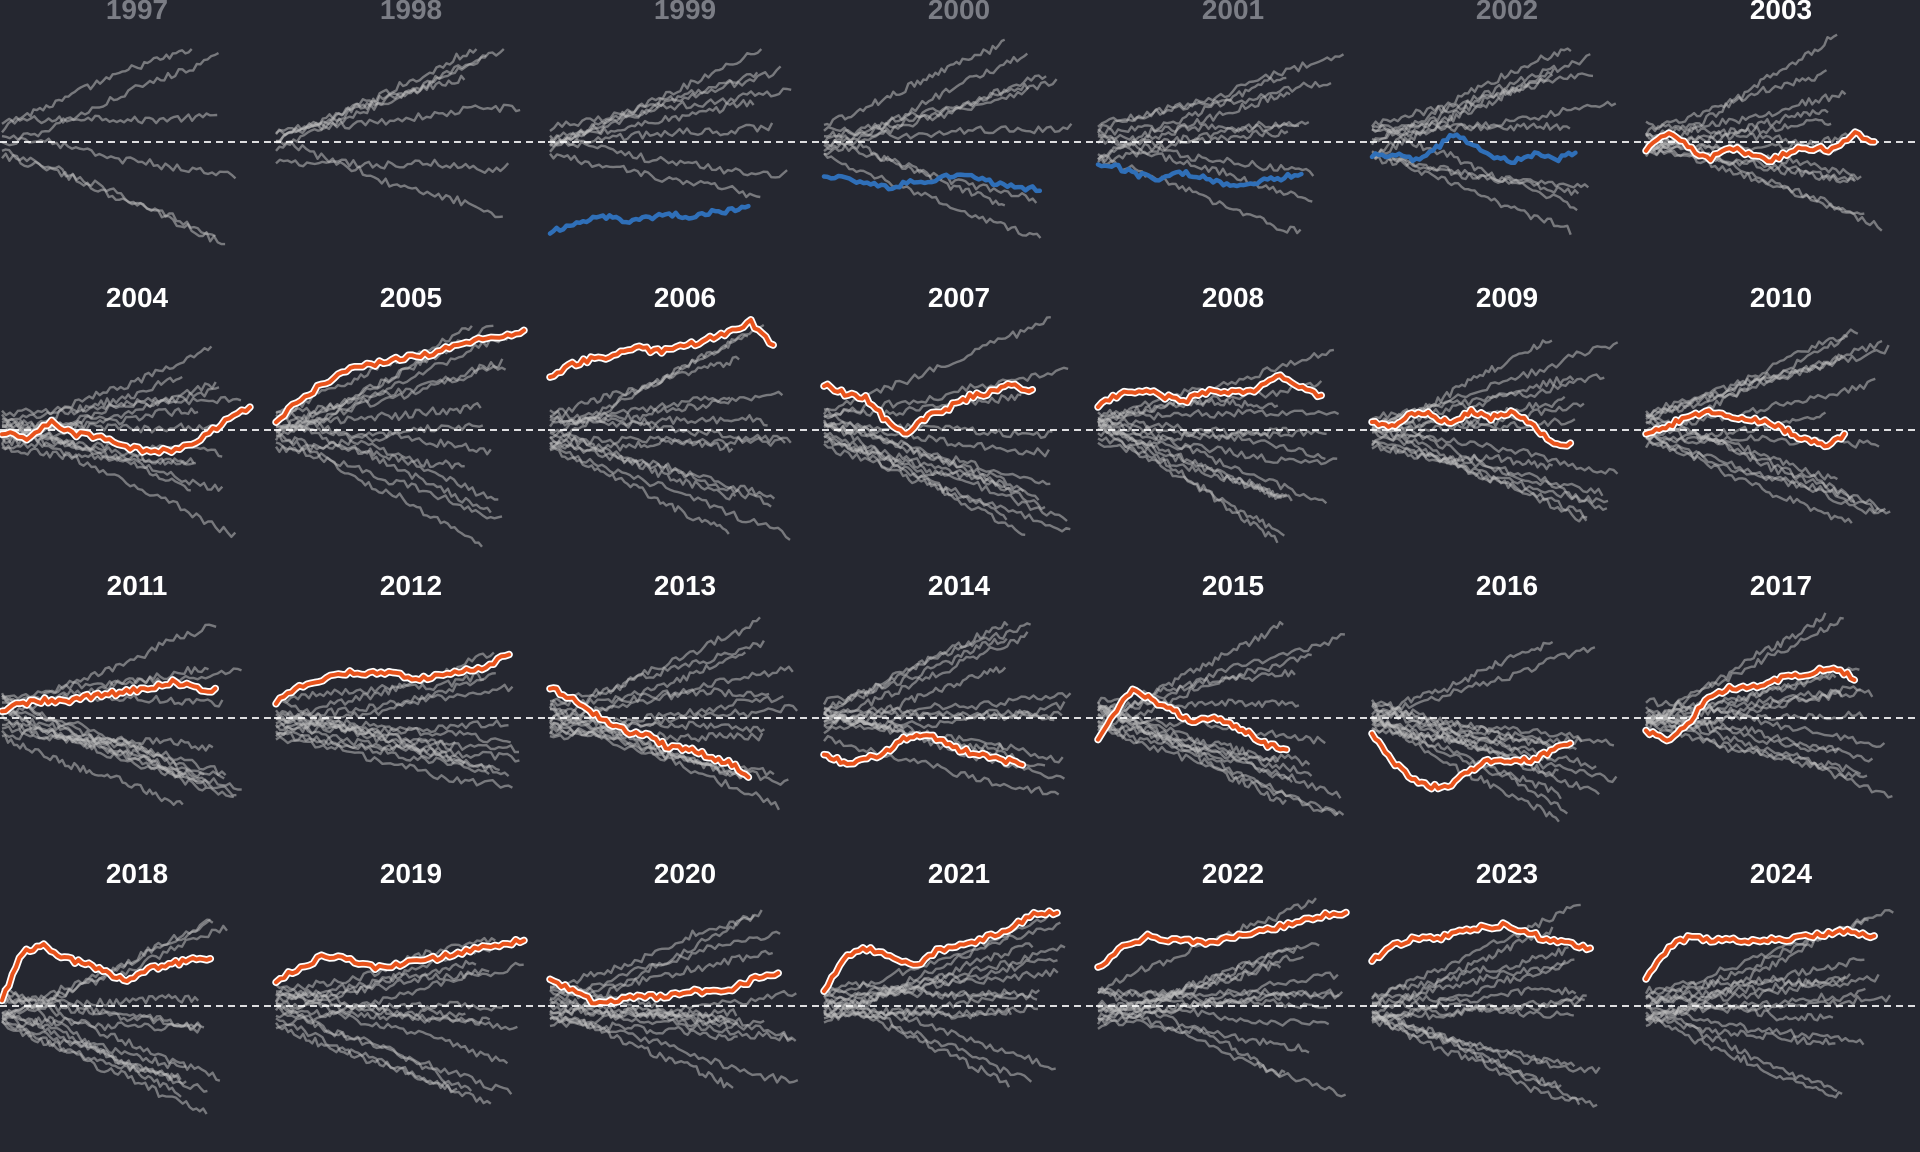  I want to click on panel-title: 2004, so click(137, 297).